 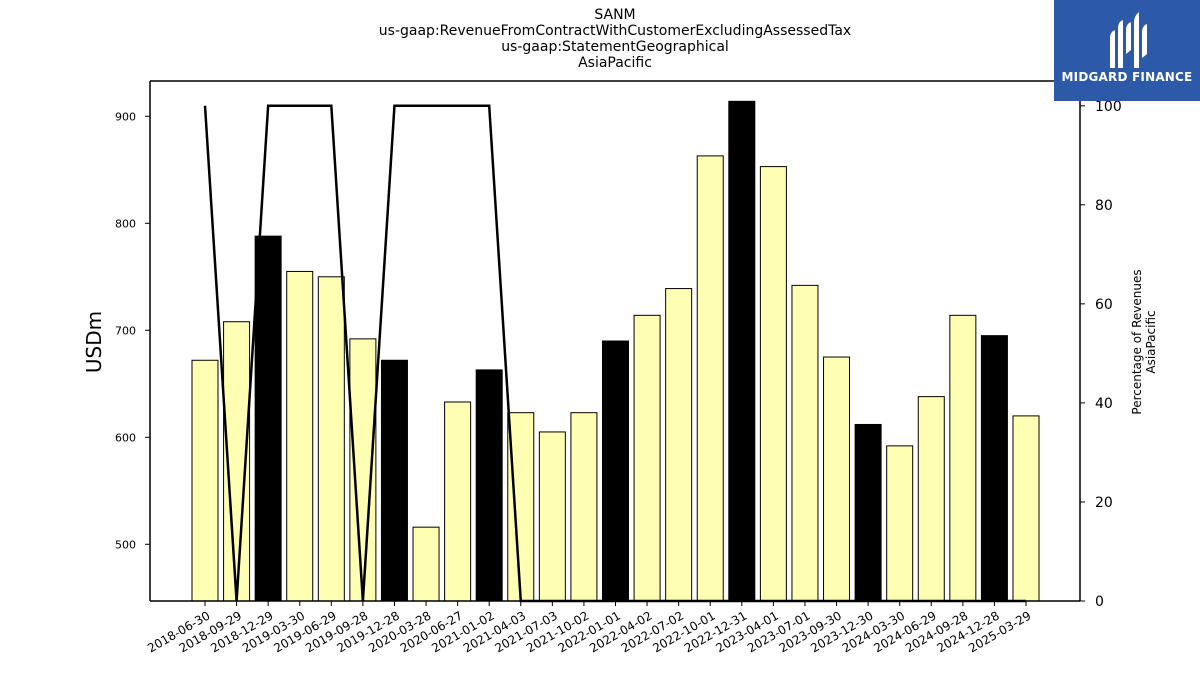 I want to click on y-axis-label: USDm, so click(x=94, y=342).